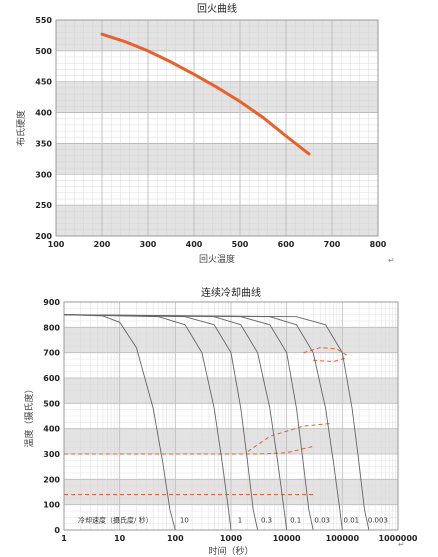 This screenshot has width=438, height=557. What do you see at coordinates (378, 244) in the screenshot?
I see `x-tick-label: 800` at bounding box center [378, 244].